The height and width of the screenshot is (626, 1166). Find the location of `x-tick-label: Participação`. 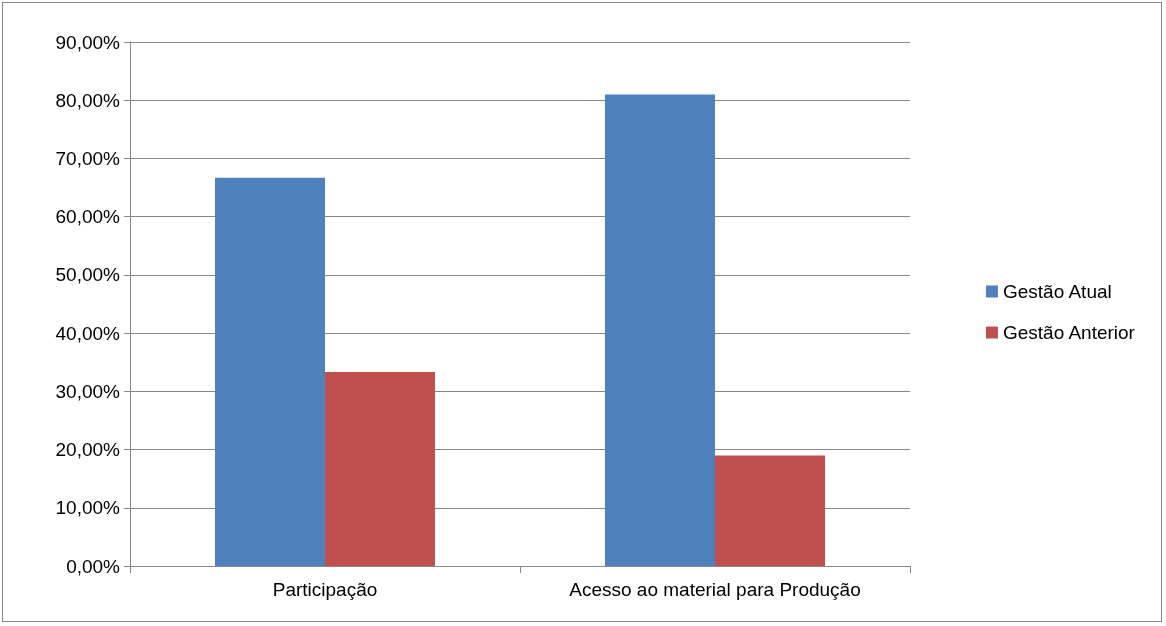

x-tick-label: Participação is located at coordinates (325, 589).